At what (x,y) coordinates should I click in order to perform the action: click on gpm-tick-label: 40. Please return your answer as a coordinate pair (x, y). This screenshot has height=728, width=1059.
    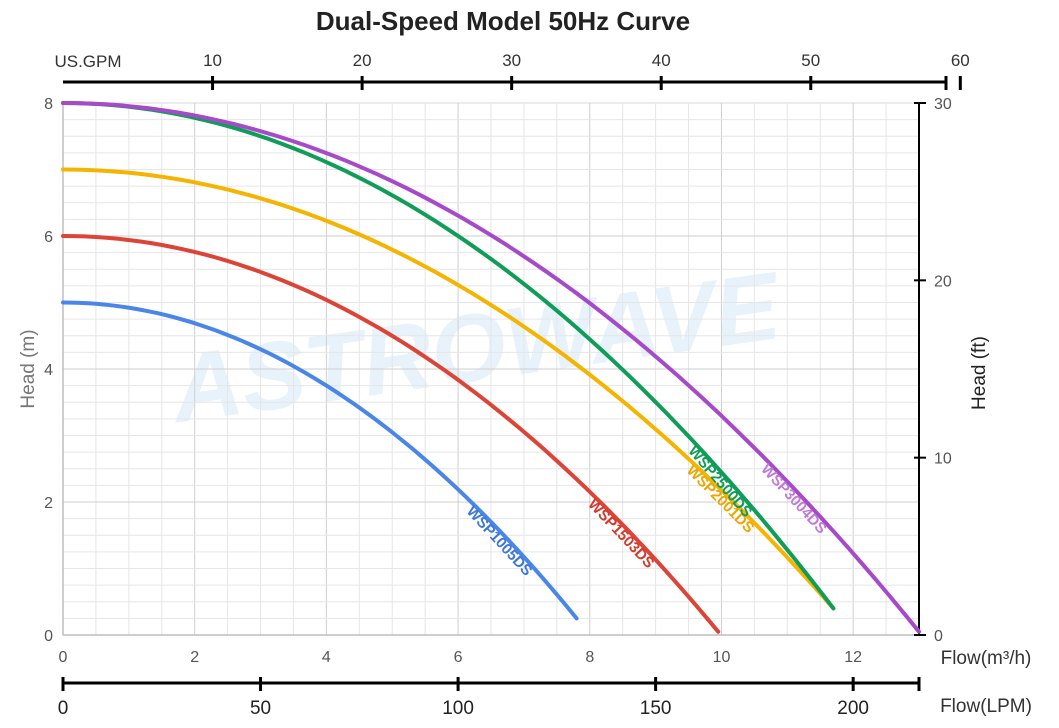
    Looking at the image, I should click on (661, 60).